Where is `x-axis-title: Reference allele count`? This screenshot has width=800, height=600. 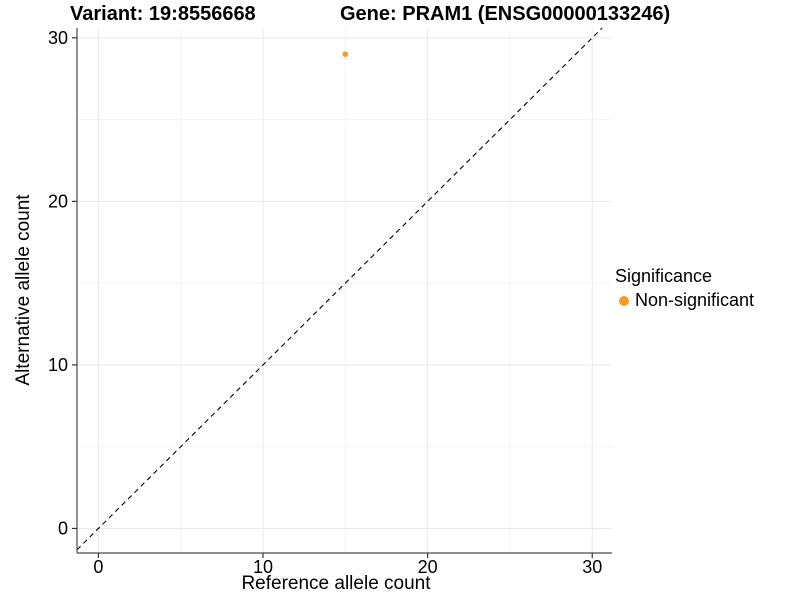 x-axis-title: Reference allele count is located at coordinates (336, 583).